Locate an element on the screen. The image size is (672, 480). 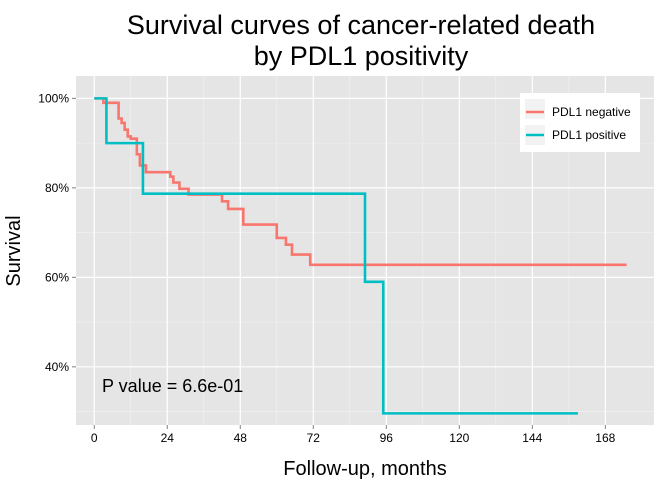
legend-label-pdl1-negative: PDL1 negative is located at coordinates (591, 112).